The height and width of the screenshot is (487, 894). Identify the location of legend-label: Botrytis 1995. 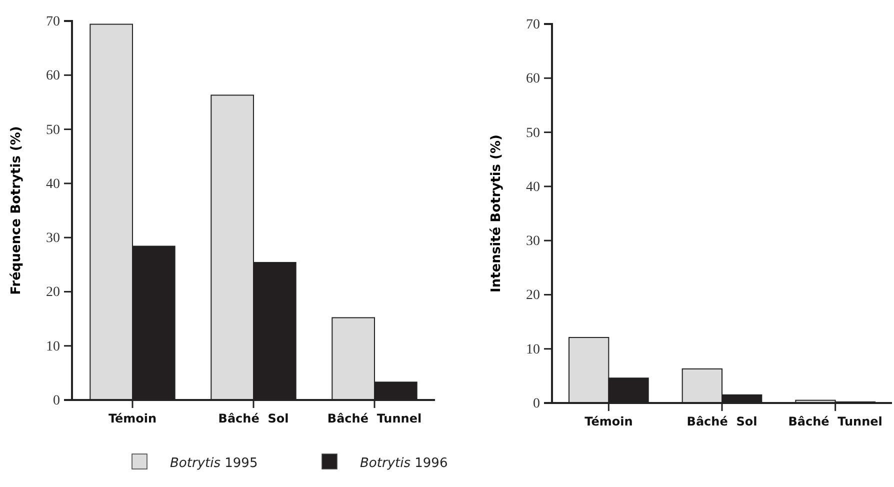
(214, 463).